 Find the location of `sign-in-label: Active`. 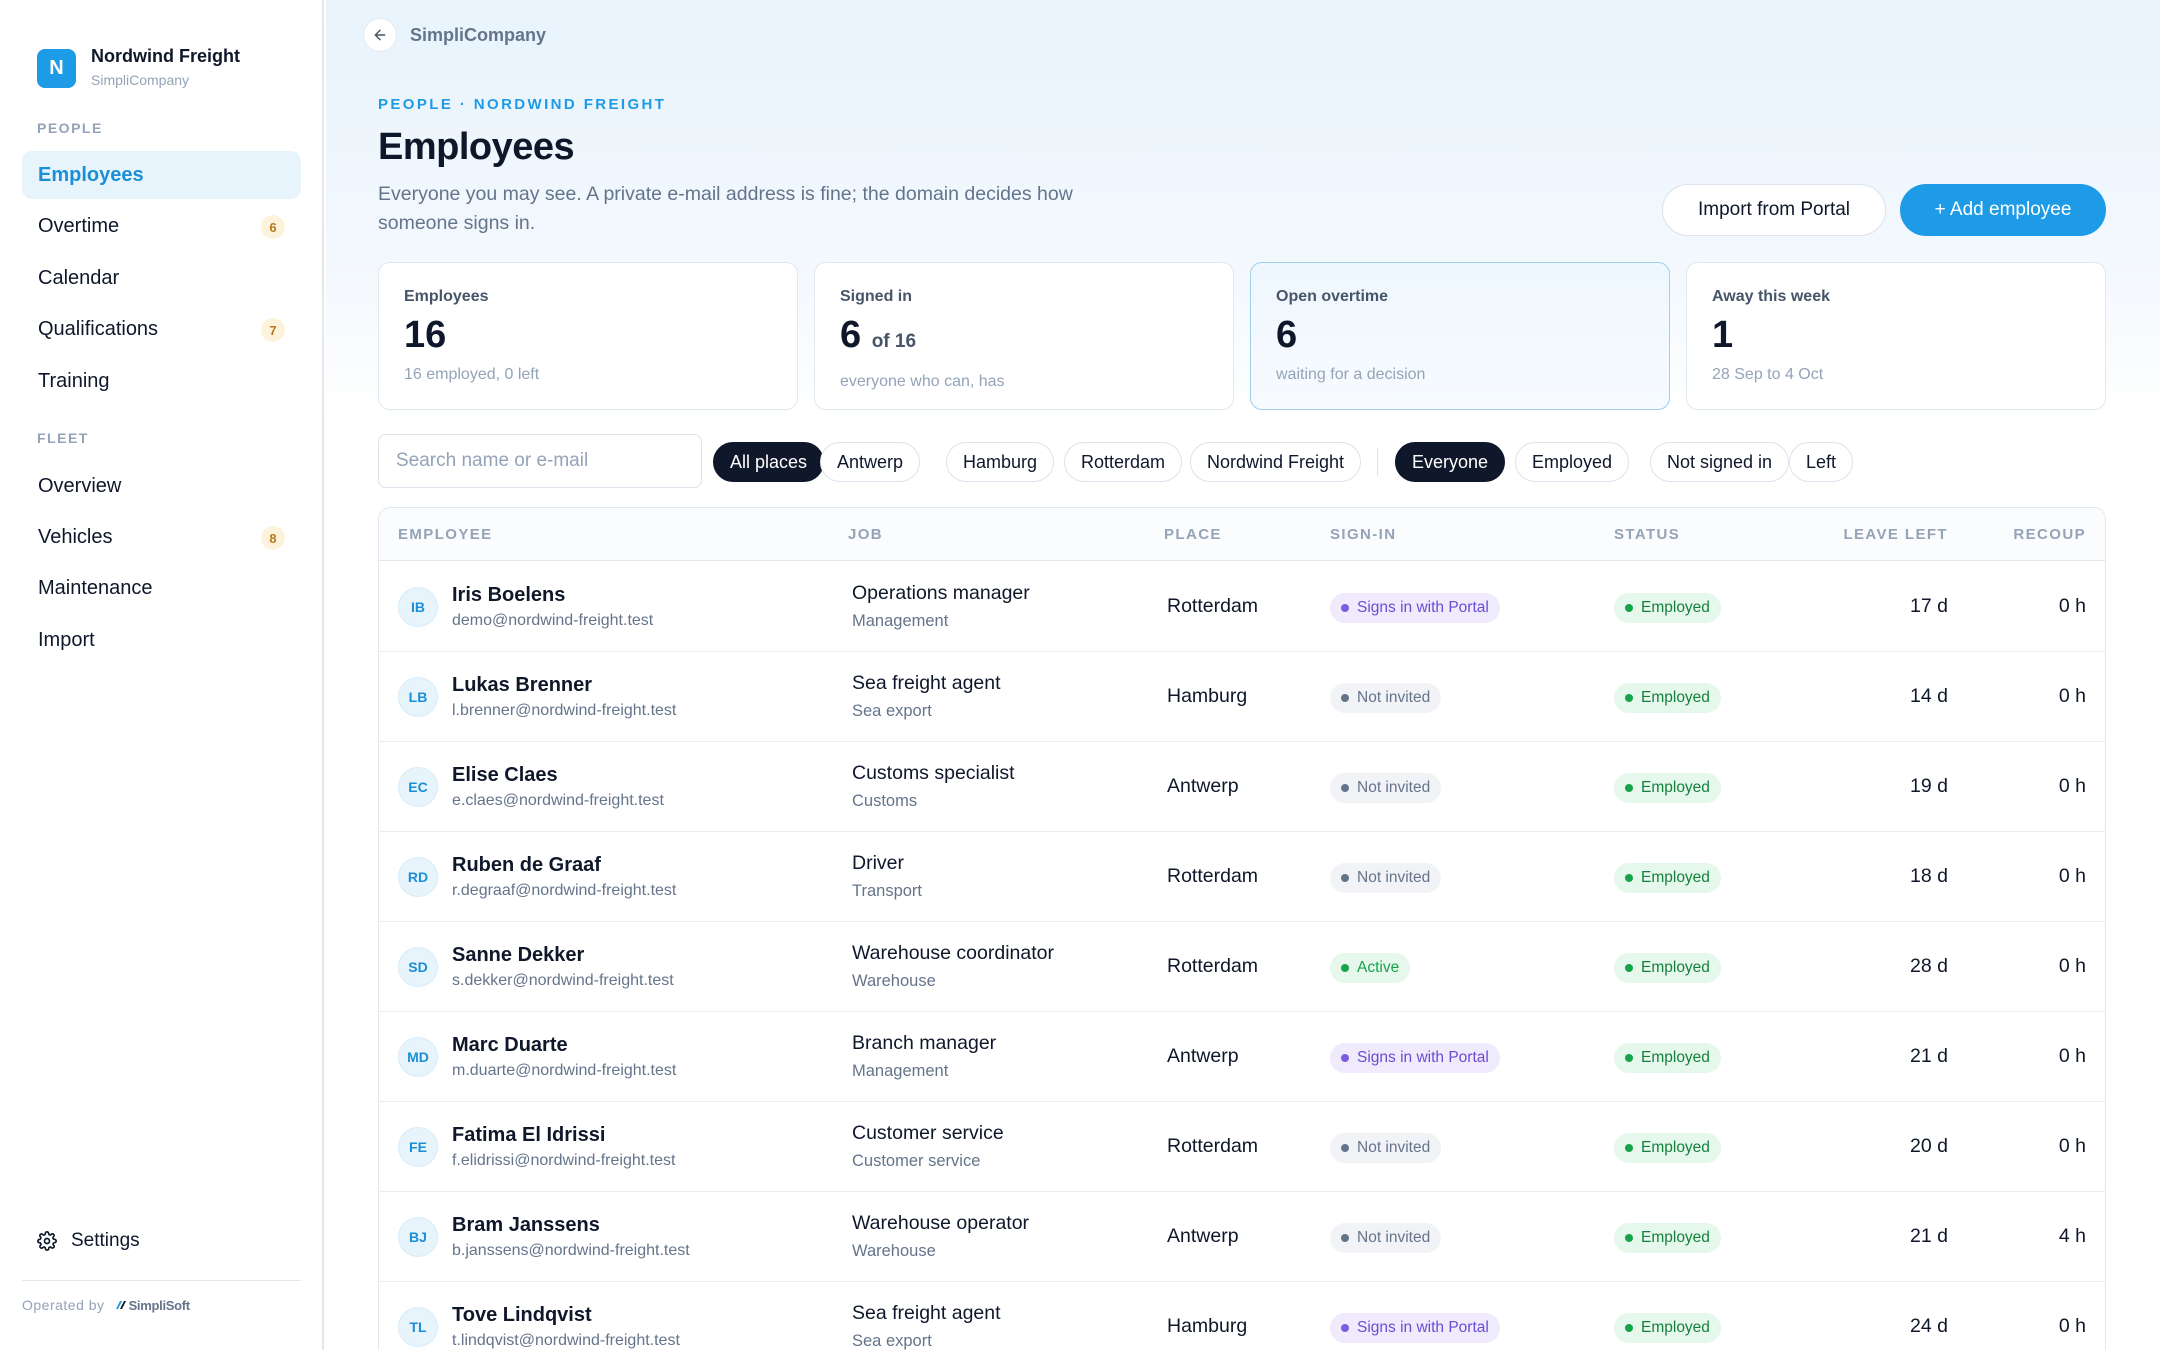

sign-in-label: Active is located at coordinates (1378, 967).